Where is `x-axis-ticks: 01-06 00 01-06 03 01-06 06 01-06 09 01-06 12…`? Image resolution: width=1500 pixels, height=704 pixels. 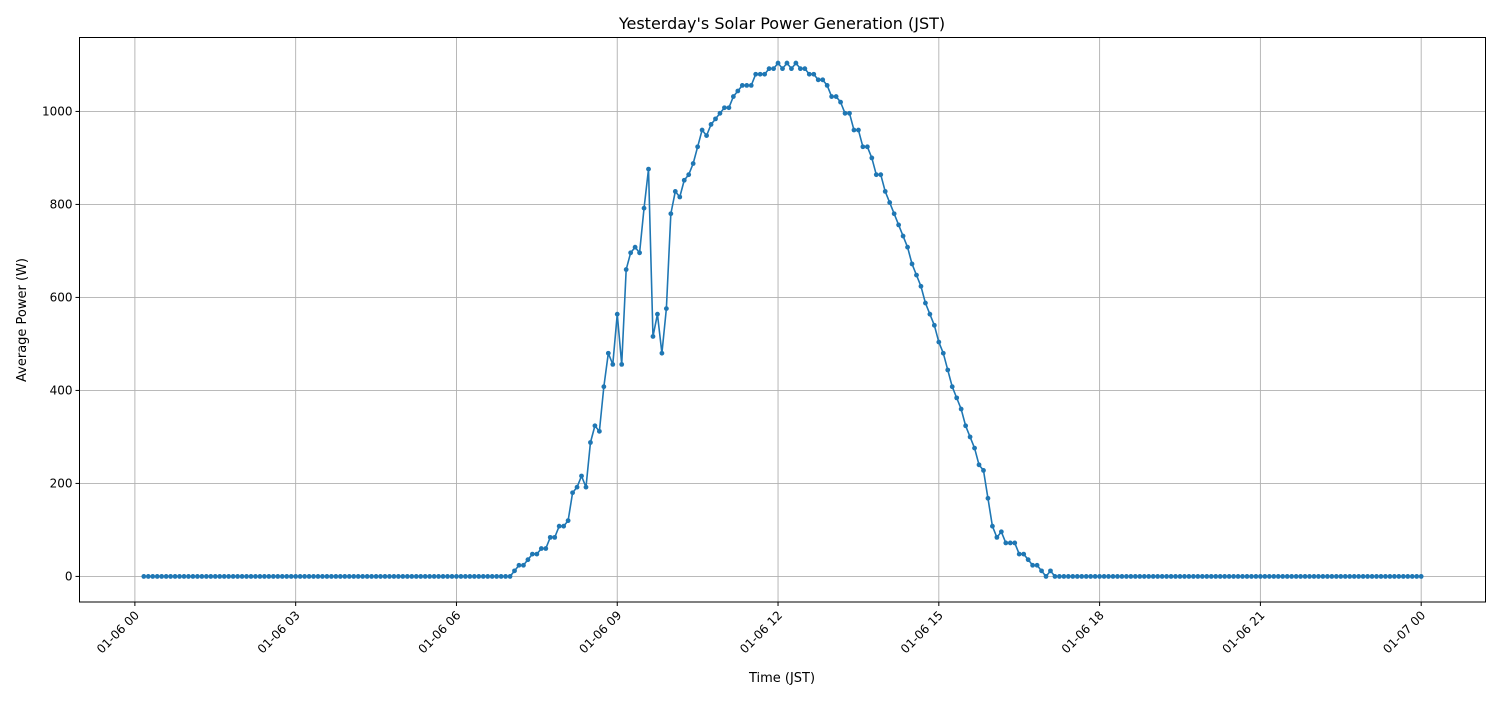
x-axis-ticks: 01-06 00 01-06 03 01-06 06 01-06 09 01-06 12… is located at coordinates (761, 629).